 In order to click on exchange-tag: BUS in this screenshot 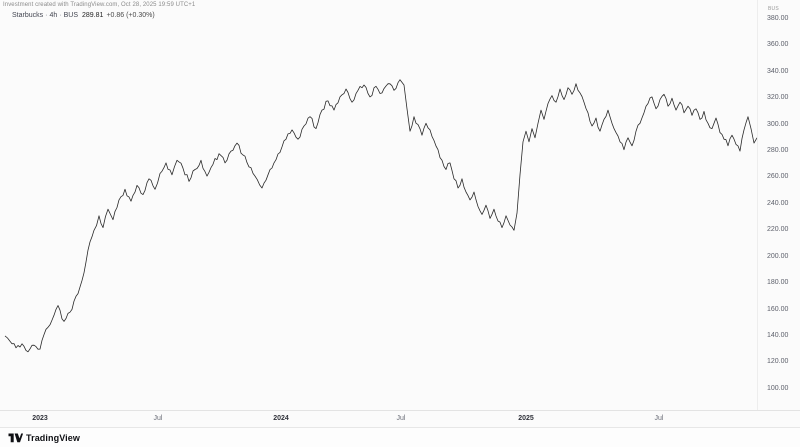, I will do `click(773, 9)`.